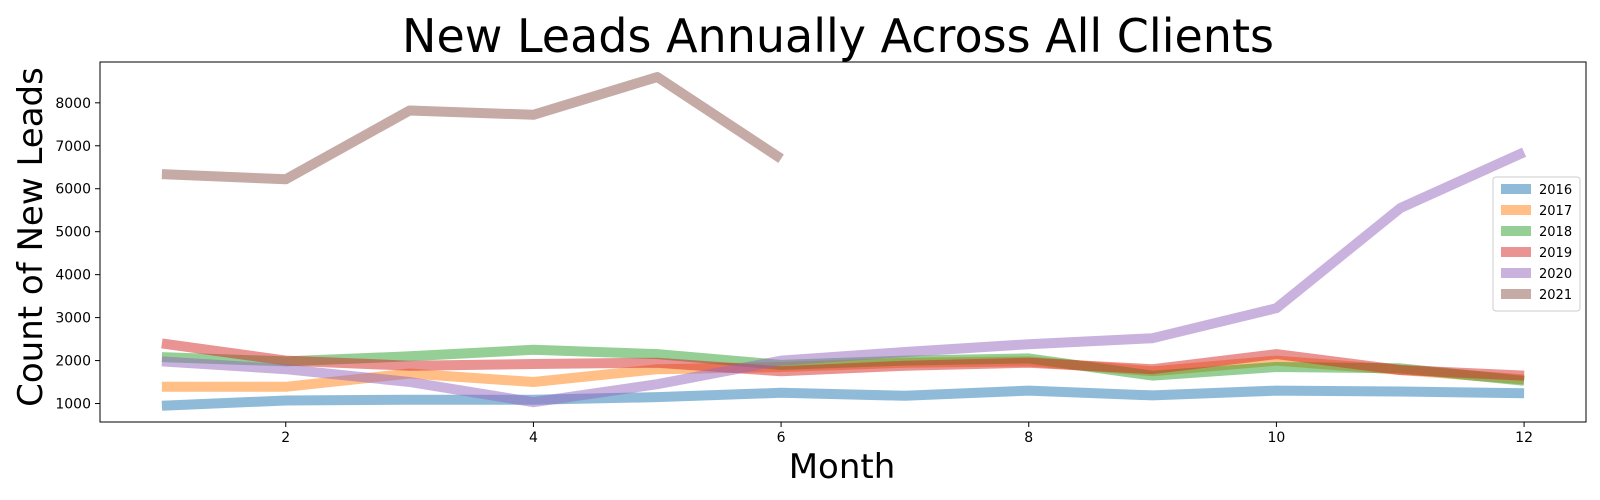  Describe the element at coordinates (781, 438) in the screenshot. I see `x-tick-label: 6` at that location.